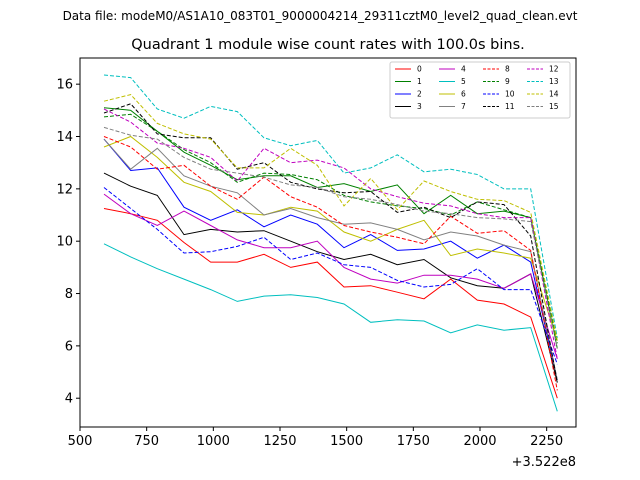  What do you see at coordinates (463, 81) in the screenshot?
I see `legend-label-5: 5` at bounding box center [463, 81].